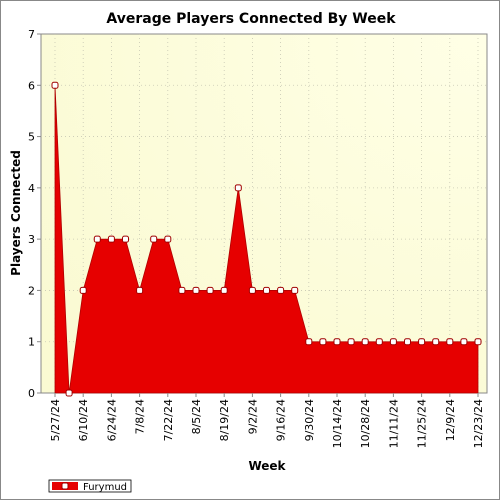 The width and height of the screenshot is (500, 501). Describe the element at coordinates (196, 416) in the screenshot. I see `x-tick-label: 8/5/24` at that location.